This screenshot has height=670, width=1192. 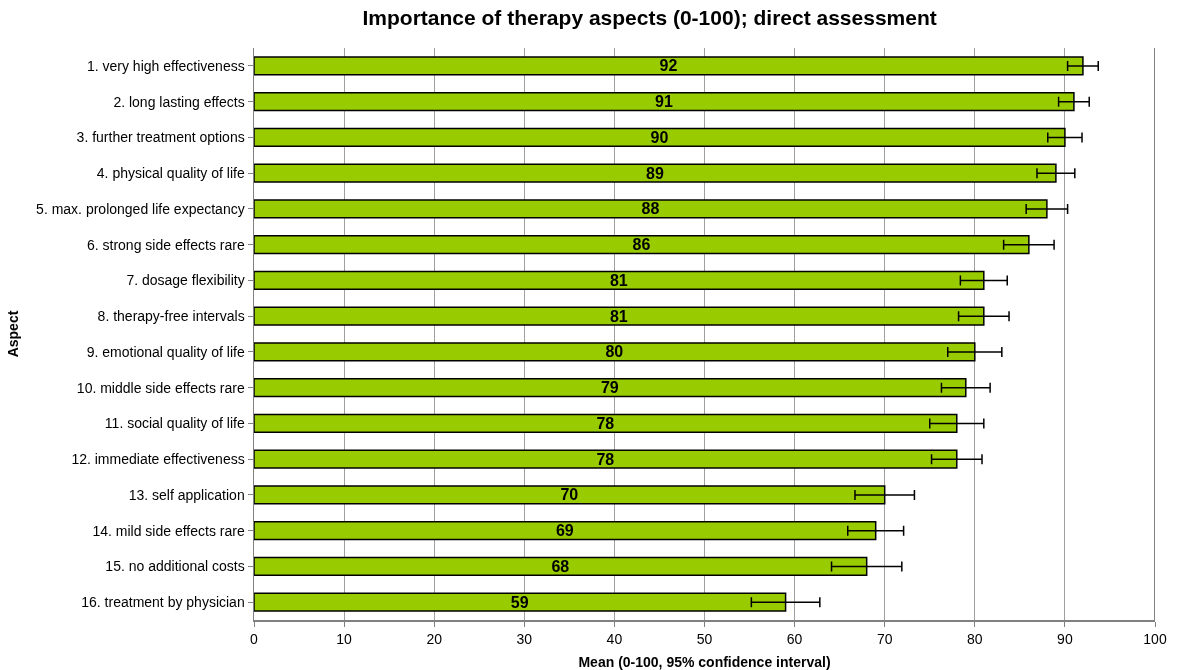 I want to click on data-label: 80, so click(x=614, y=352).